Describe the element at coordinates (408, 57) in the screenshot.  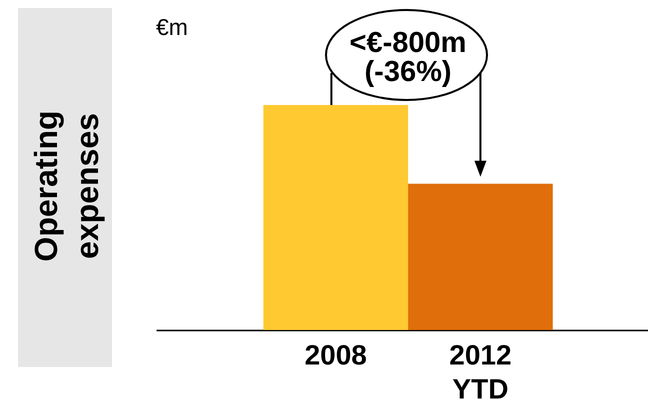
I see `text: <€-800m (-36%)` at that location.